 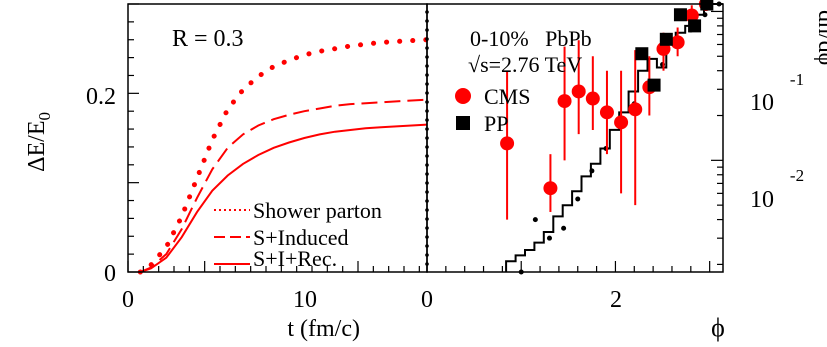 I want to click on right-legend: CMS PP, so click(x=492, y=110).